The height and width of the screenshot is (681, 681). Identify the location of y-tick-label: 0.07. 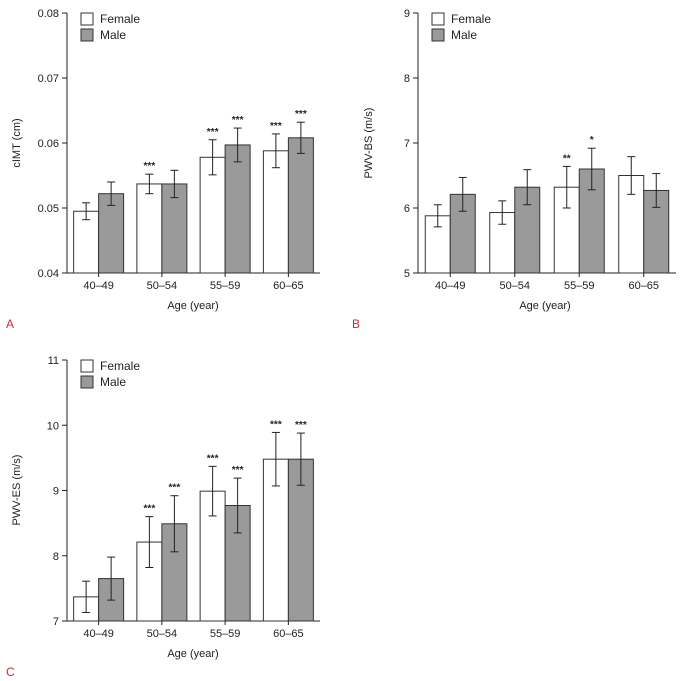
(48, 79).